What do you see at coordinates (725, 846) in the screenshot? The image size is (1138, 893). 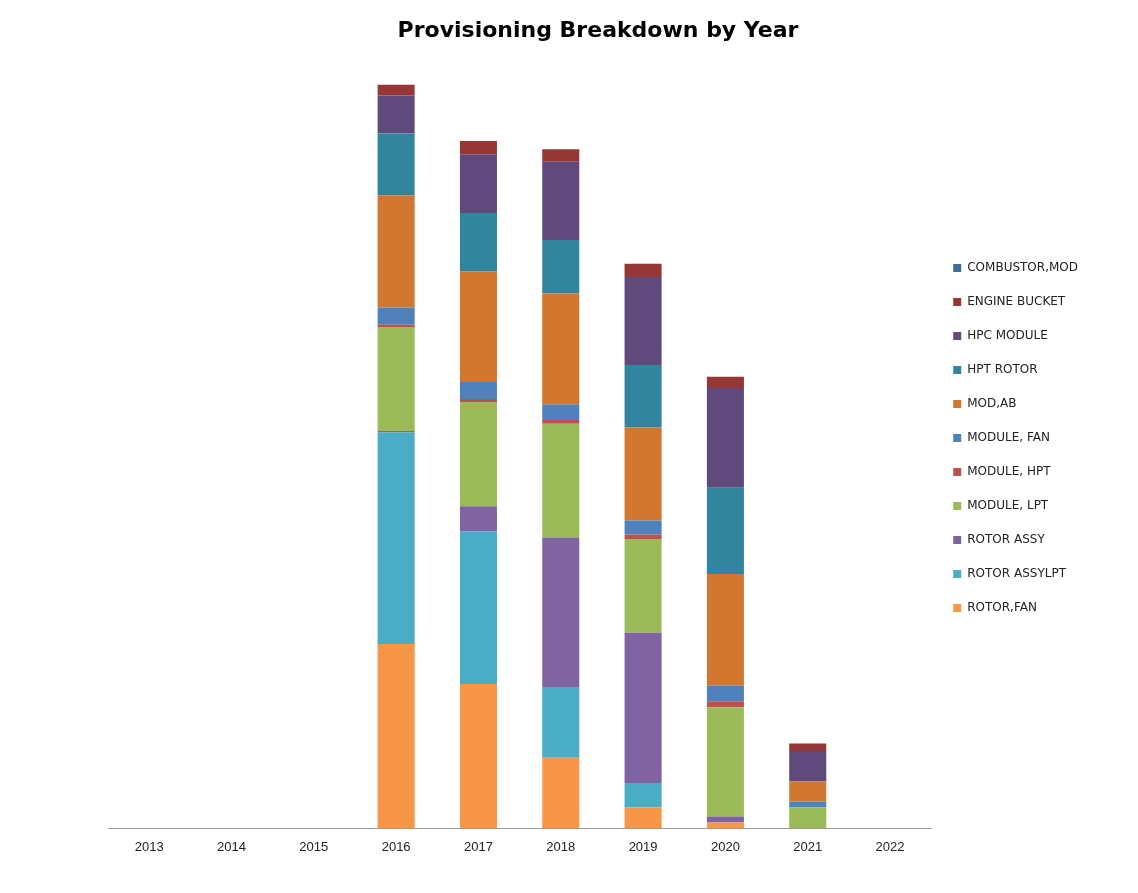 I see `x-tick-label: 2020` at bounding box center [725, 846].